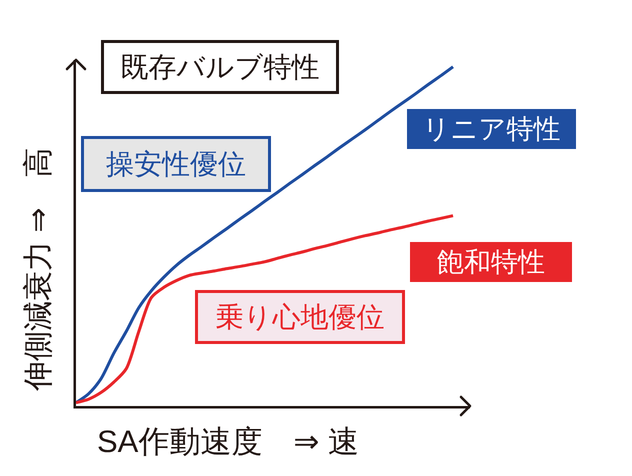  Describe the element at coordinates (176, 164) in the screenshot. I see `annotation: 操安性優位` at that location.